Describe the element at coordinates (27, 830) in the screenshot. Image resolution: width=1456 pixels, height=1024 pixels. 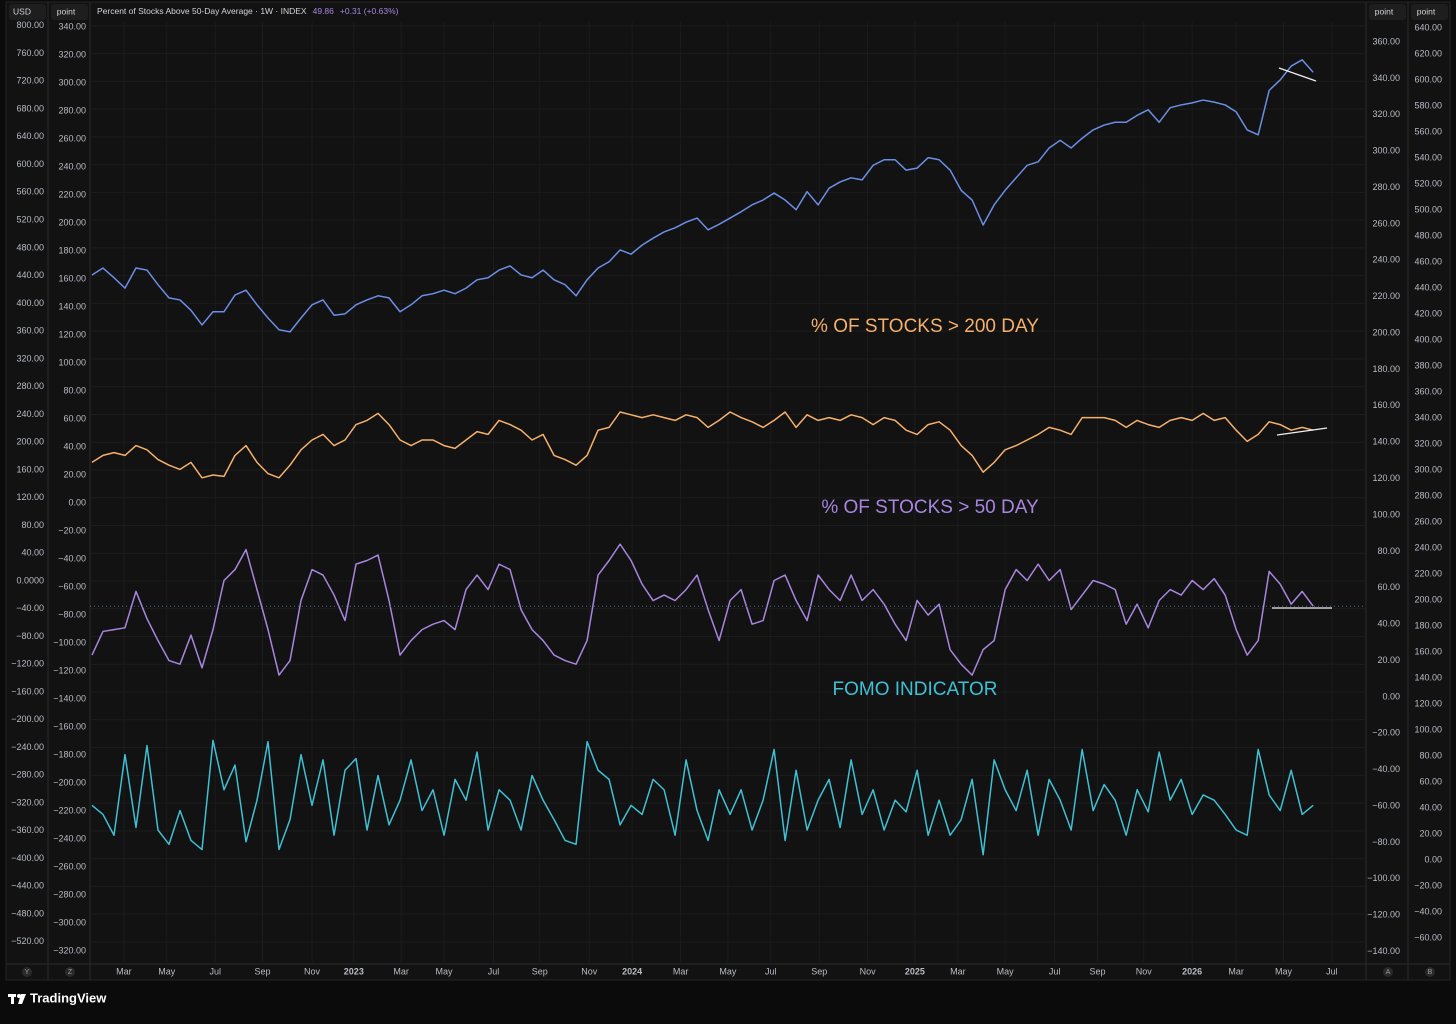
I see `y-tick-label: −360.00` at that location.